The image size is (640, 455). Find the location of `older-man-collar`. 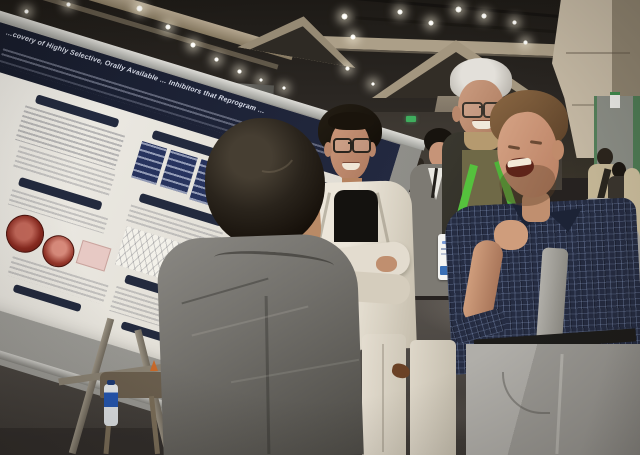

older-man-collar is located at coordinates (482, 141).